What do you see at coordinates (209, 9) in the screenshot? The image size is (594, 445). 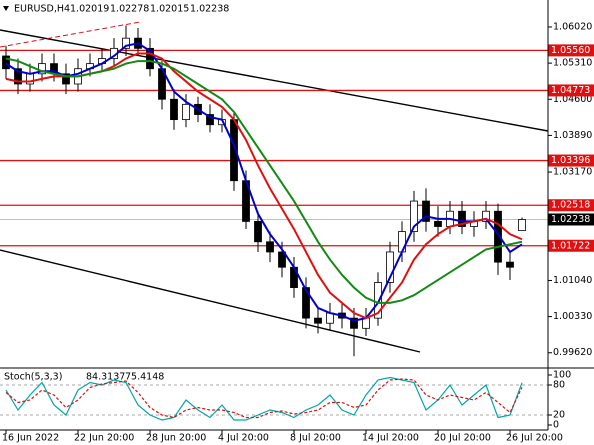 I see `header-close: 1.02238` at bounding box center [209, 9].